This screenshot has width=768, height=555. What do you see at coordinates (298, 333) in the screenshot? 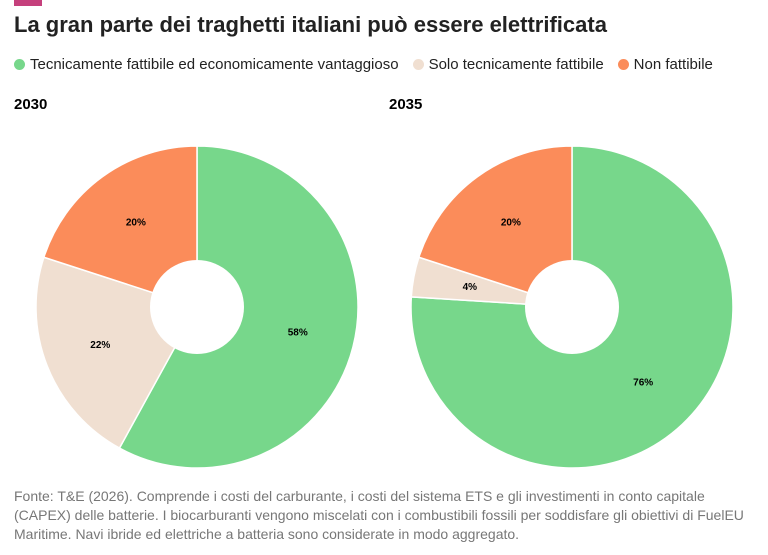
I see `slice-label: 58%` at bounding box center [298, 333].